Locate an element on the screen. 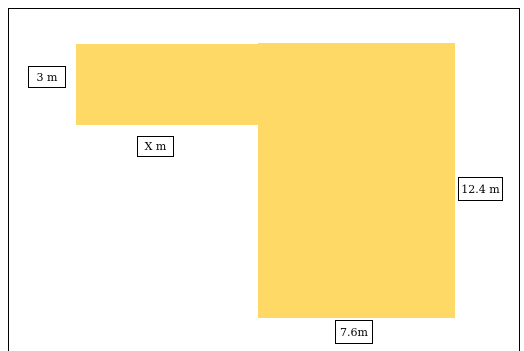  l-shape-top-bar is located at coordinates (169, 84).